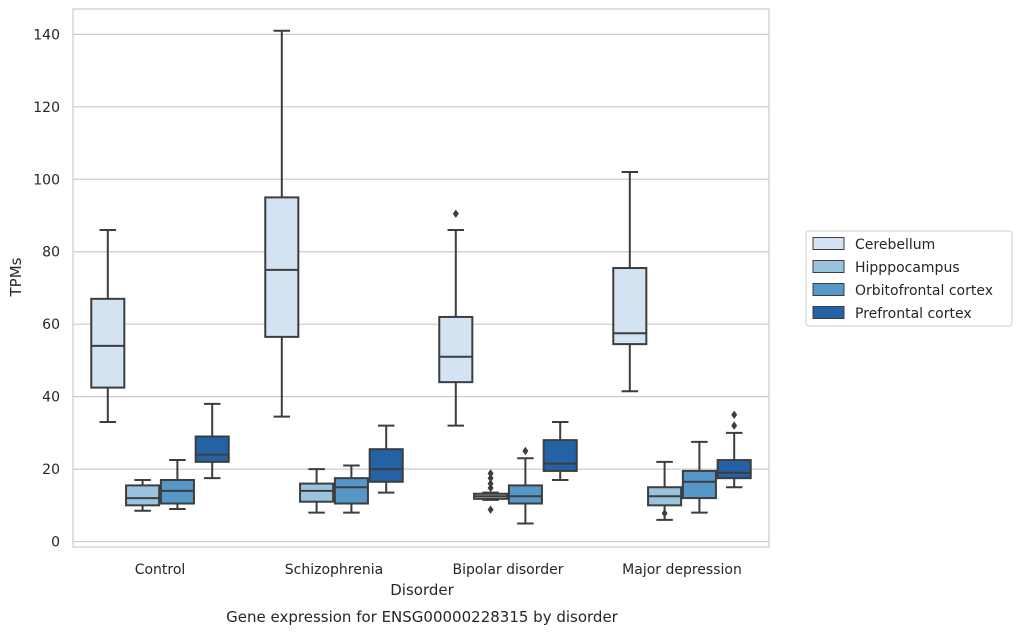 The width and height of the screenshot is (1023, 634). I want to click on y-tick-label: 0, so click(55, 543).